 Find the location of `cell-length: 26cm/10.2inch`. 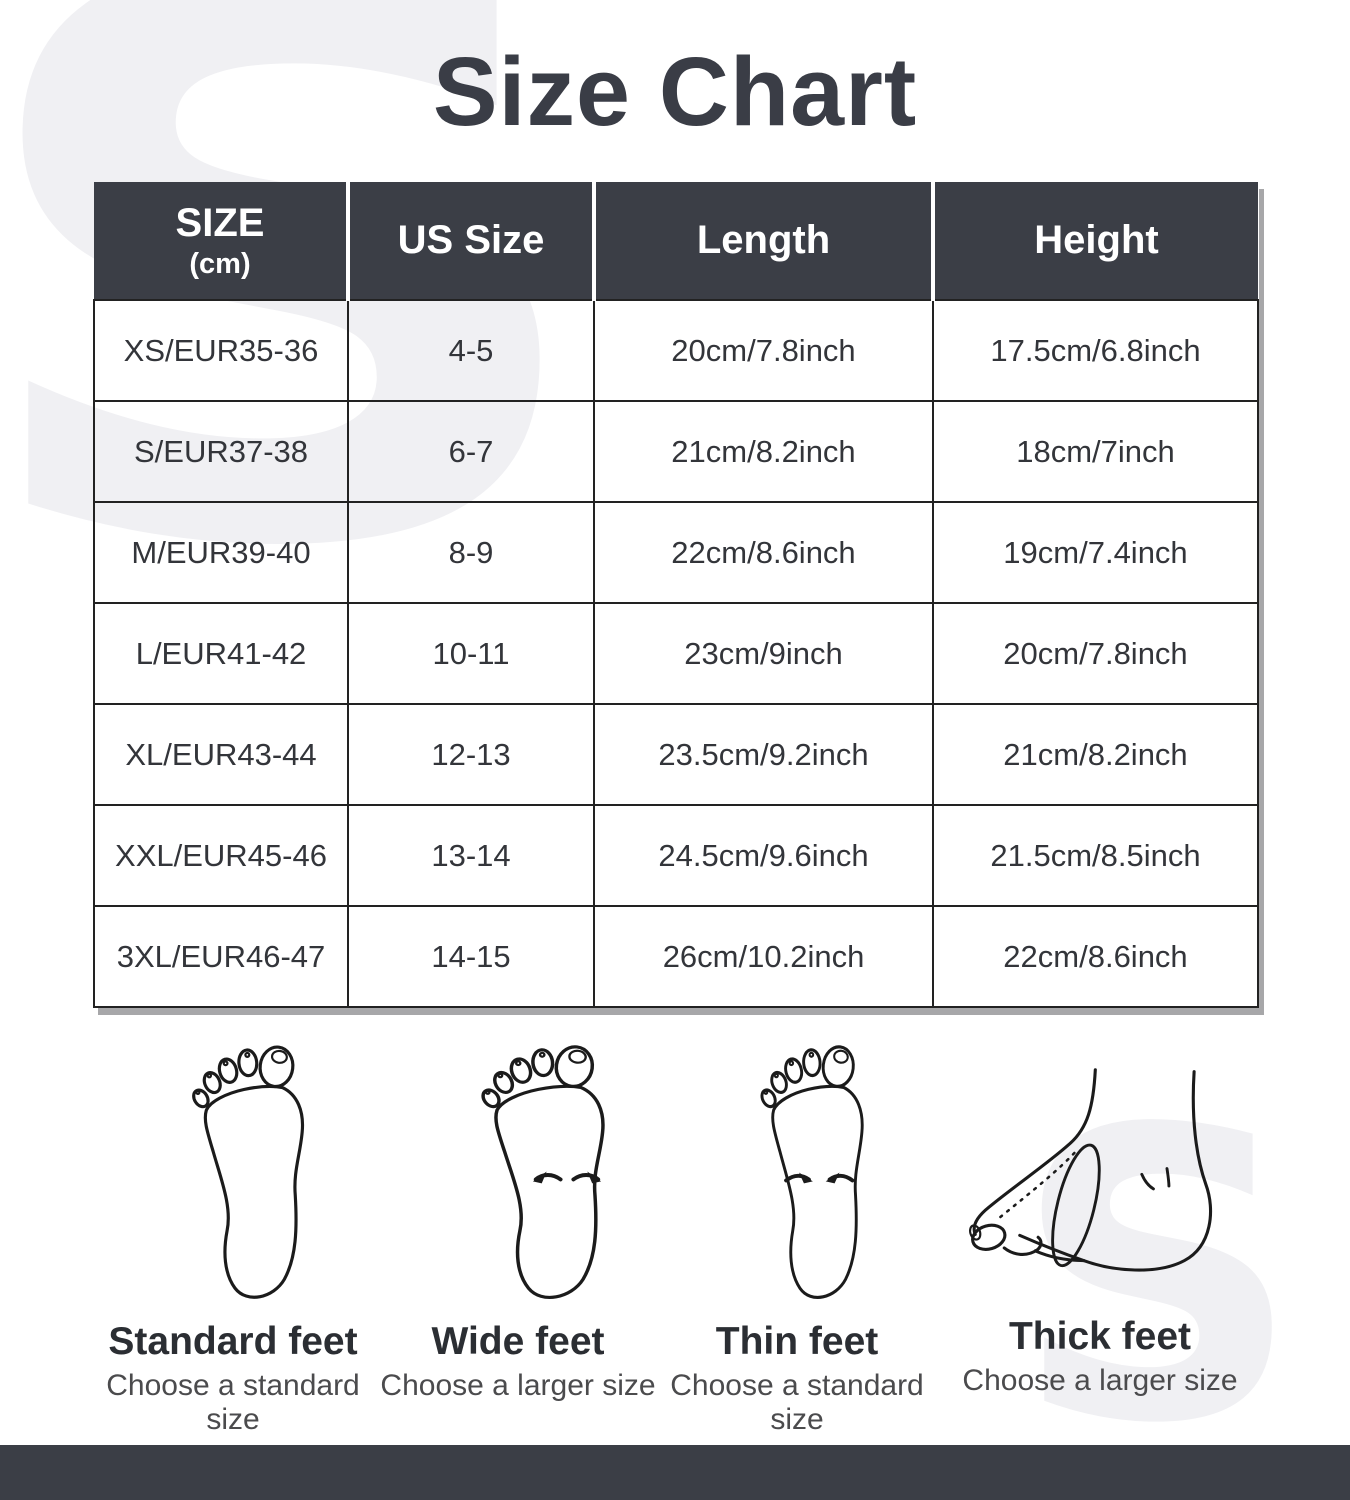

cell-length: 26cm/10.2inch is located at coordinates (763, 956).